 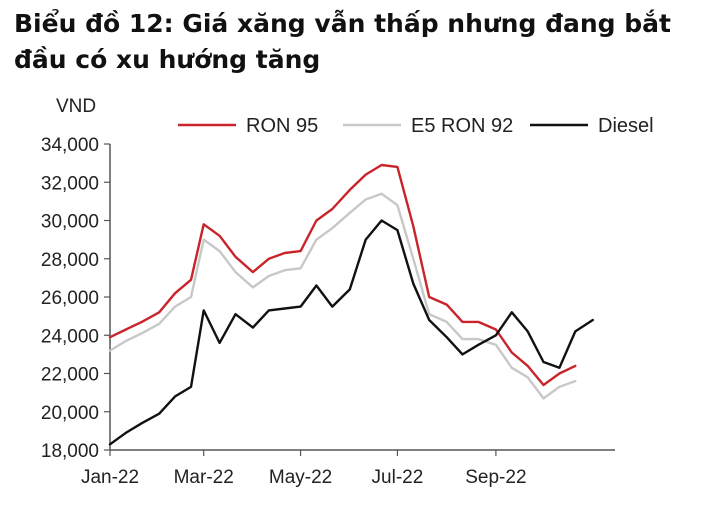 What do you see at coordinates (300, 477) in the screenshot?
I see `x-tick-label: May-22` at bounding box center [300, 477].